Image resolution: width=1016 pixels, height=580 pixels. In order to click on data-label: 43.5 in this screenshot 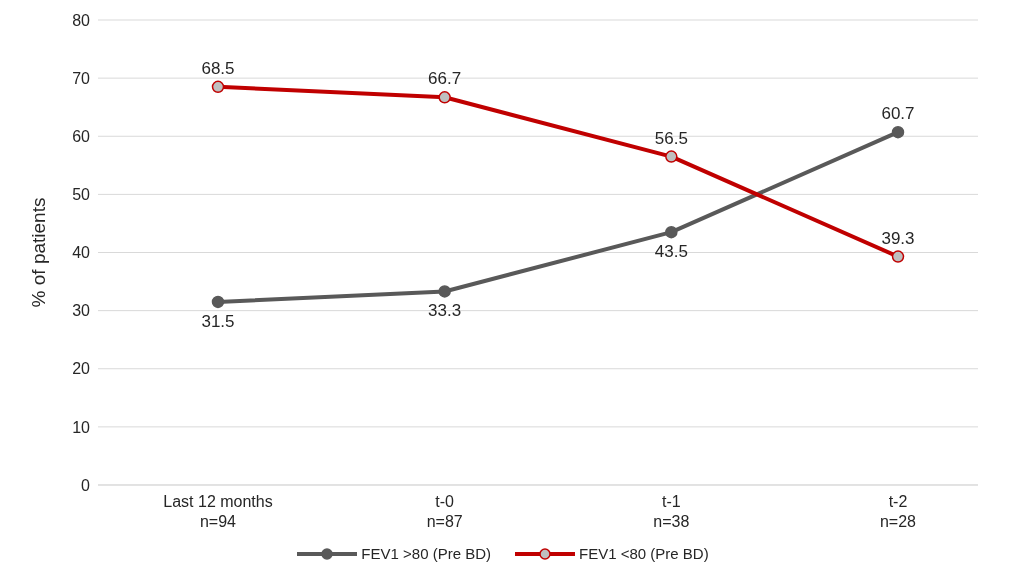, I will do `click(671, 252)`.